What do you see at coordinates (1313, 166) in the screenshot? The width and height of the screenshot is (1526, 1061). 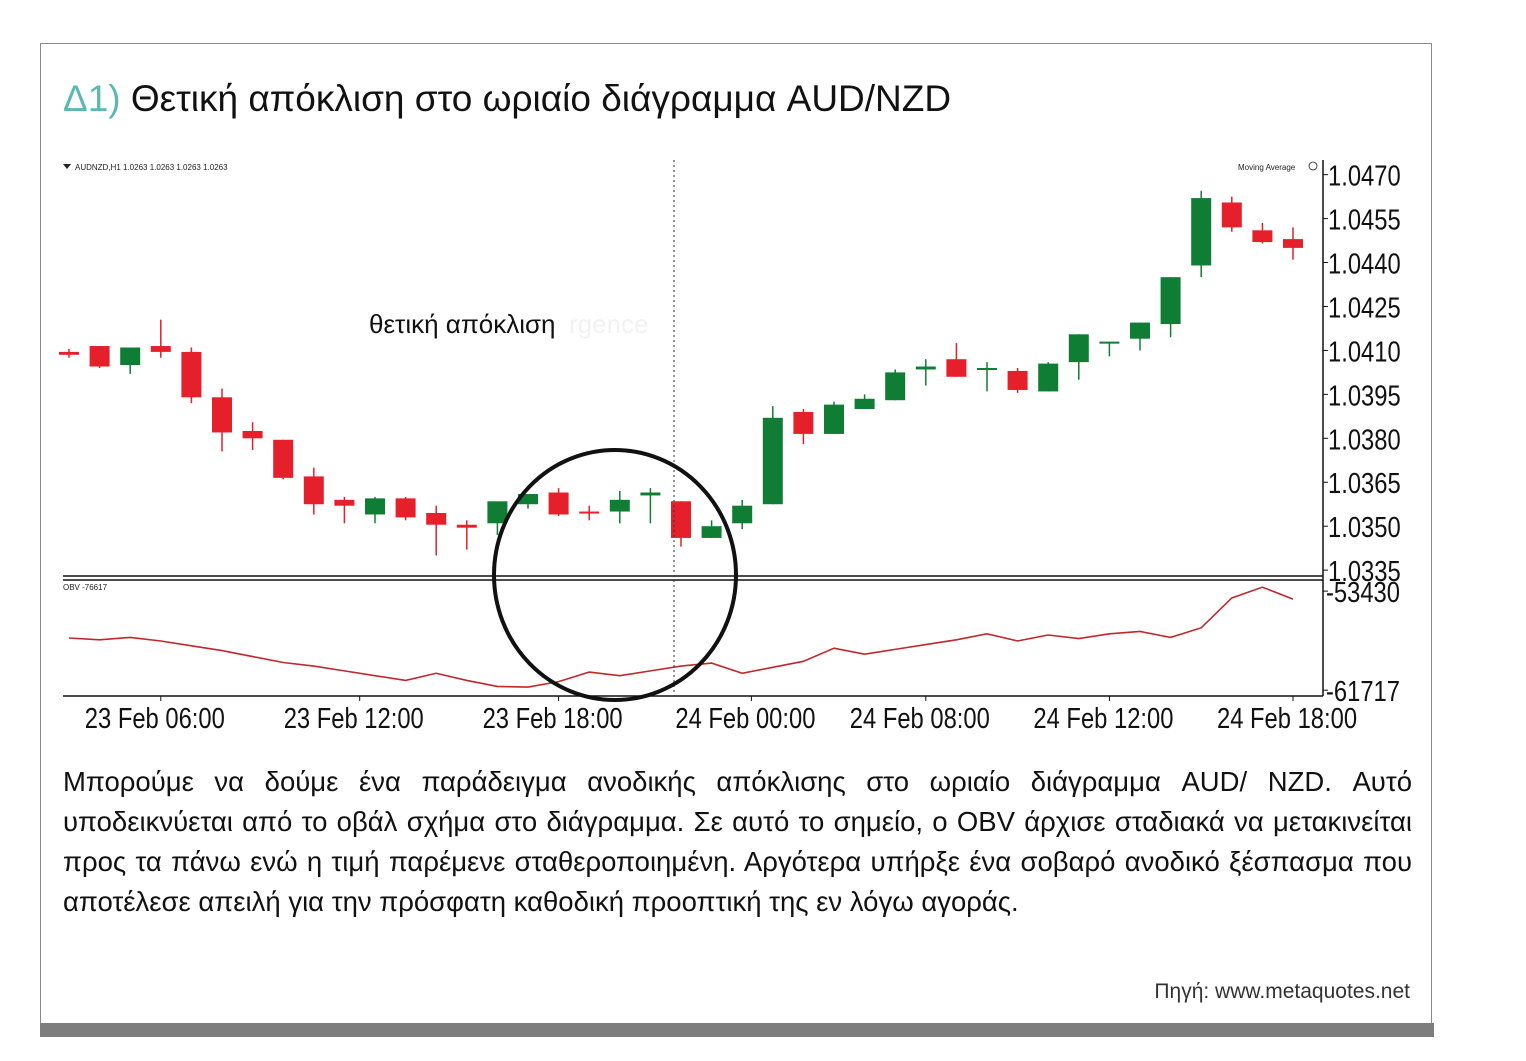 I see `indicator-close-icon` at bounding box center [1313, 166].